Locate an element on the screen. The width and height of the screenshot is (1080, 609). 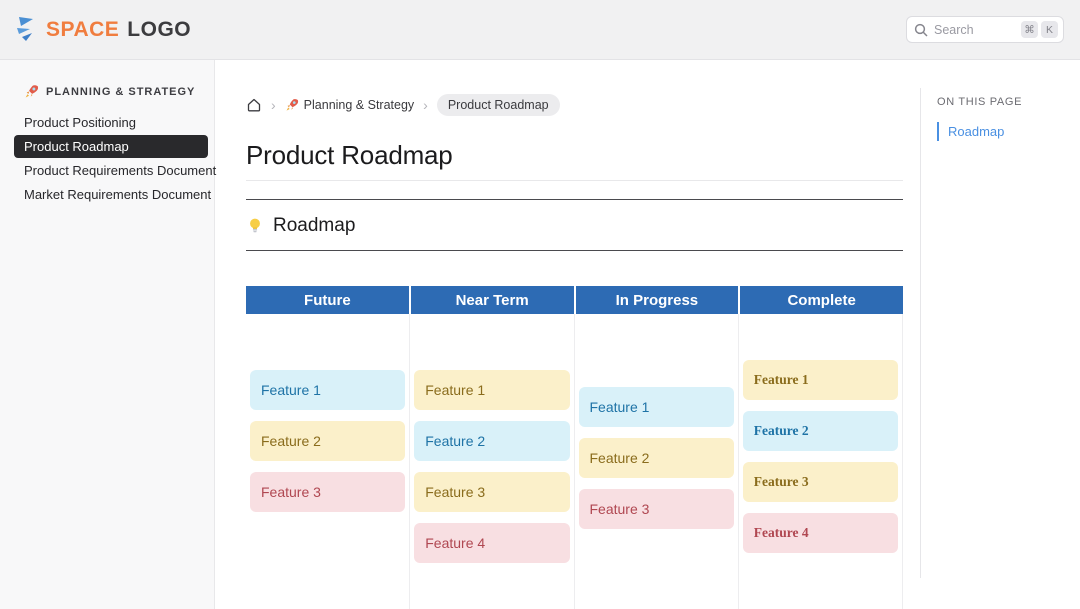
home-icon is located at coordinates (254, 105).